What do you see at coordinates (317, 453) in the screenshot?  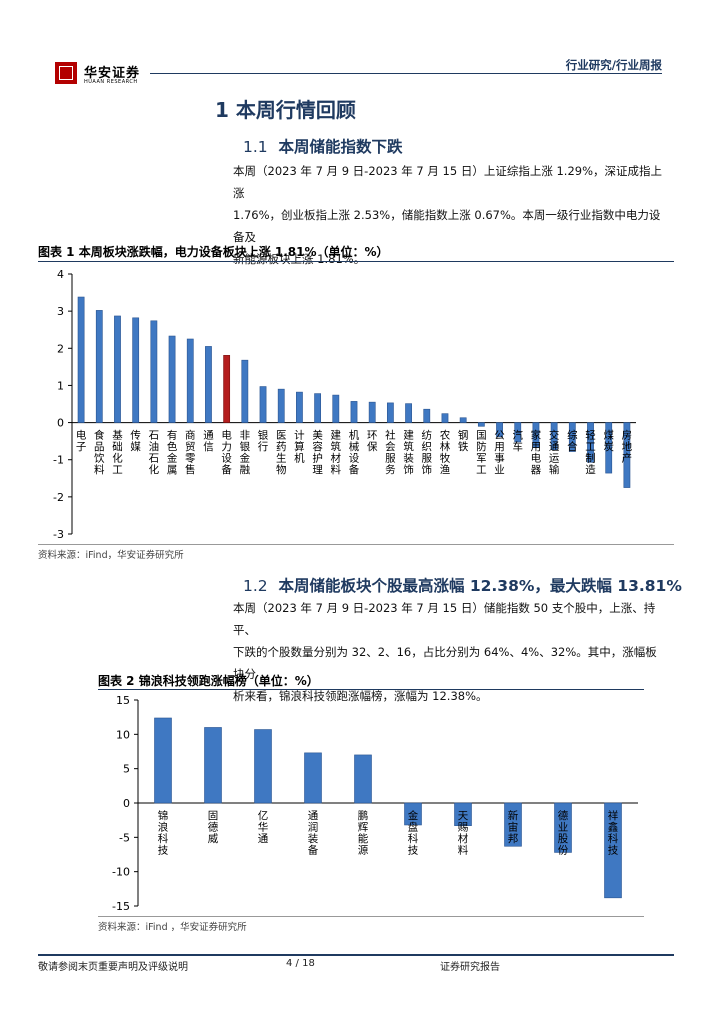 I see `x-category-label: 美容护理` at bounding box center [317, 453].